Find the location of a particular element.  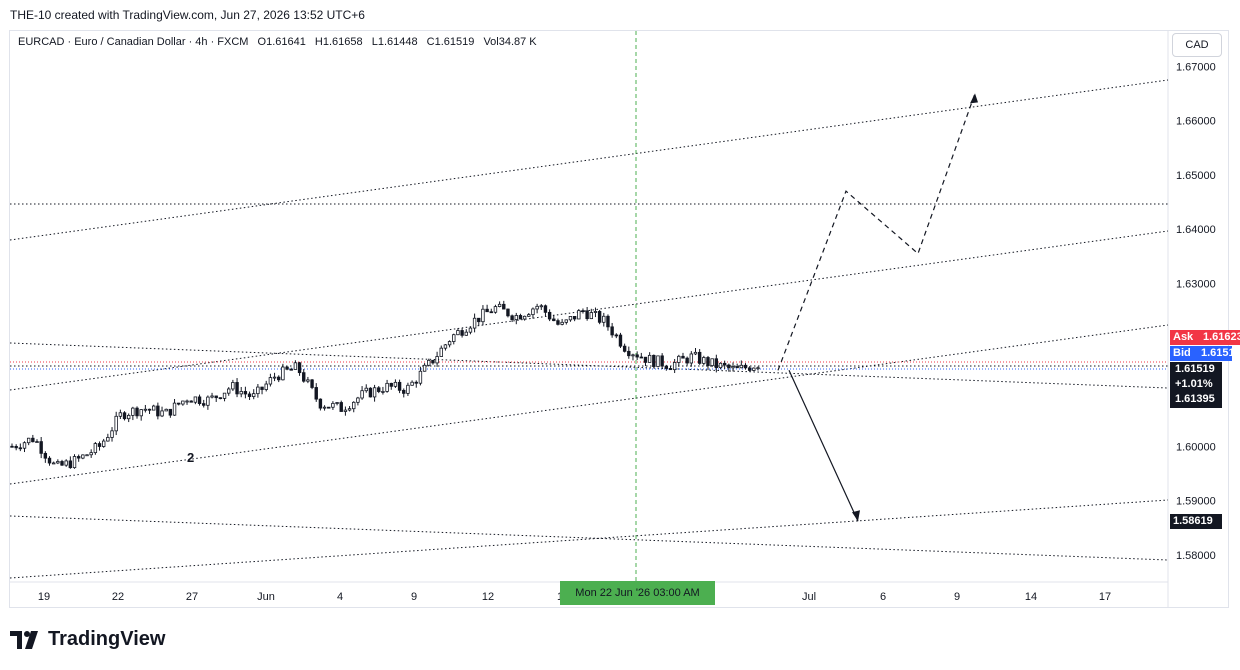

bottom-support-line is located at coordinates (589, 539).